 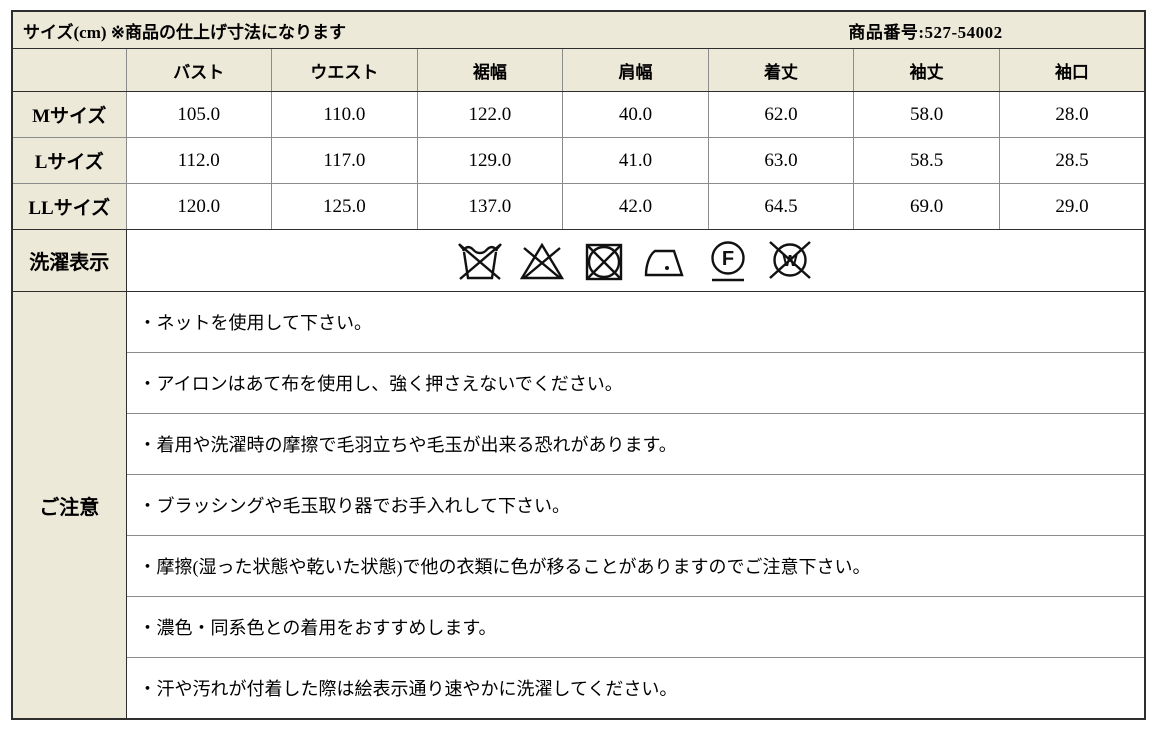 What do you see at coordinates (635, 260) in the screenshot?
I see `care-symbols-cell: F W` at bounding box center [635, 260].